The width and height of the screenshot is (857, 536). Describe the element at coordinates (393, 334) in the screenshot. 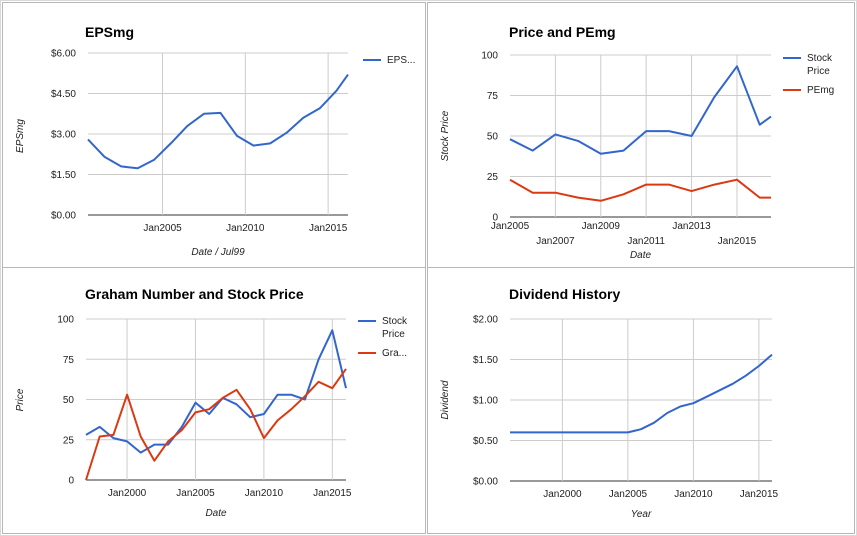

I see `graham-legend-label: Price` at that location.